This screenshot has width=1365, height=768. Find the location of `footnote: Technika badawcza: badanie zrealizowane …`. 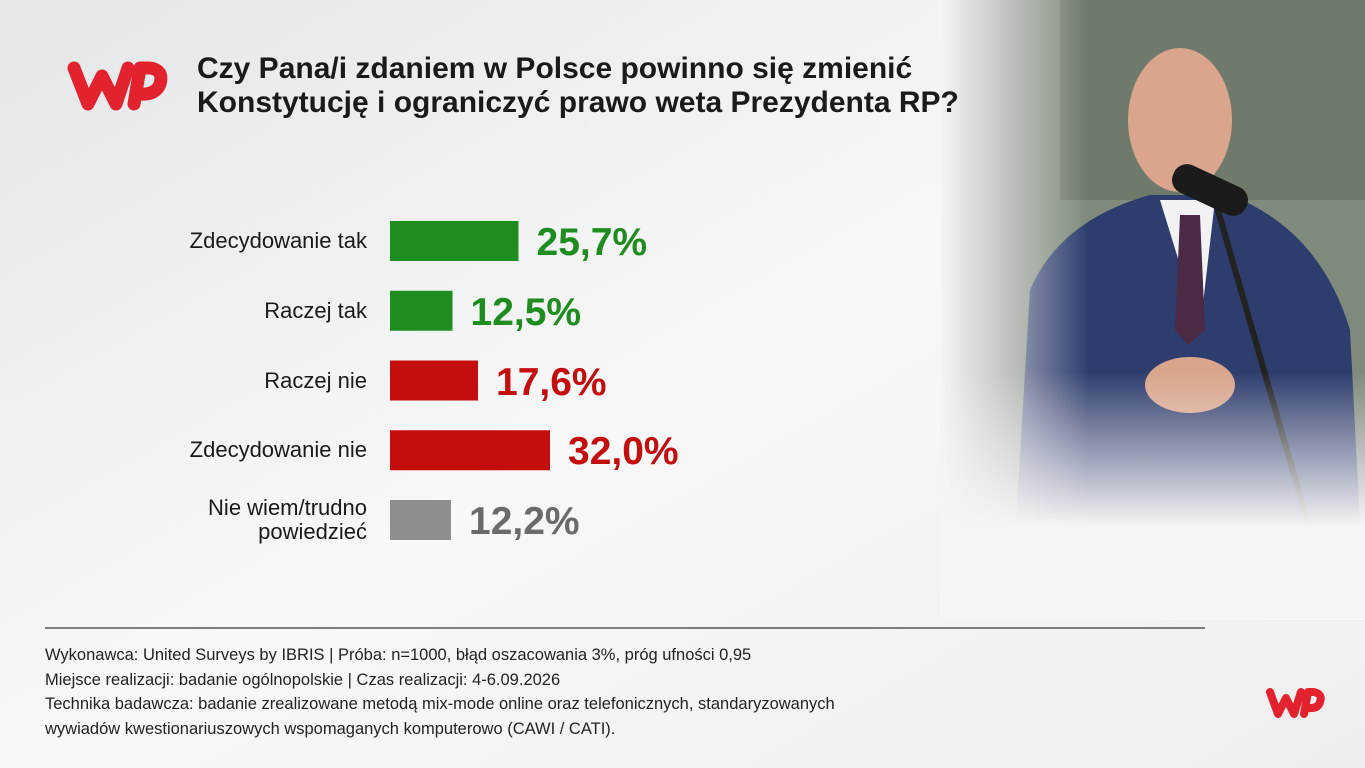

footnote: Technika badawcza: badanie zrealizowane … is located at coordinates (440, 704).